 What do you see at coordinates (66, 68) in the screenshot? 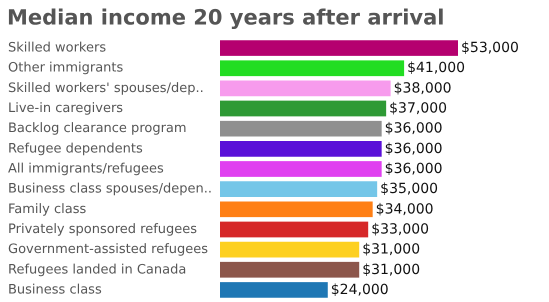
I see `y-tick-label: Other immigrants` at bounding box center [66, 68].